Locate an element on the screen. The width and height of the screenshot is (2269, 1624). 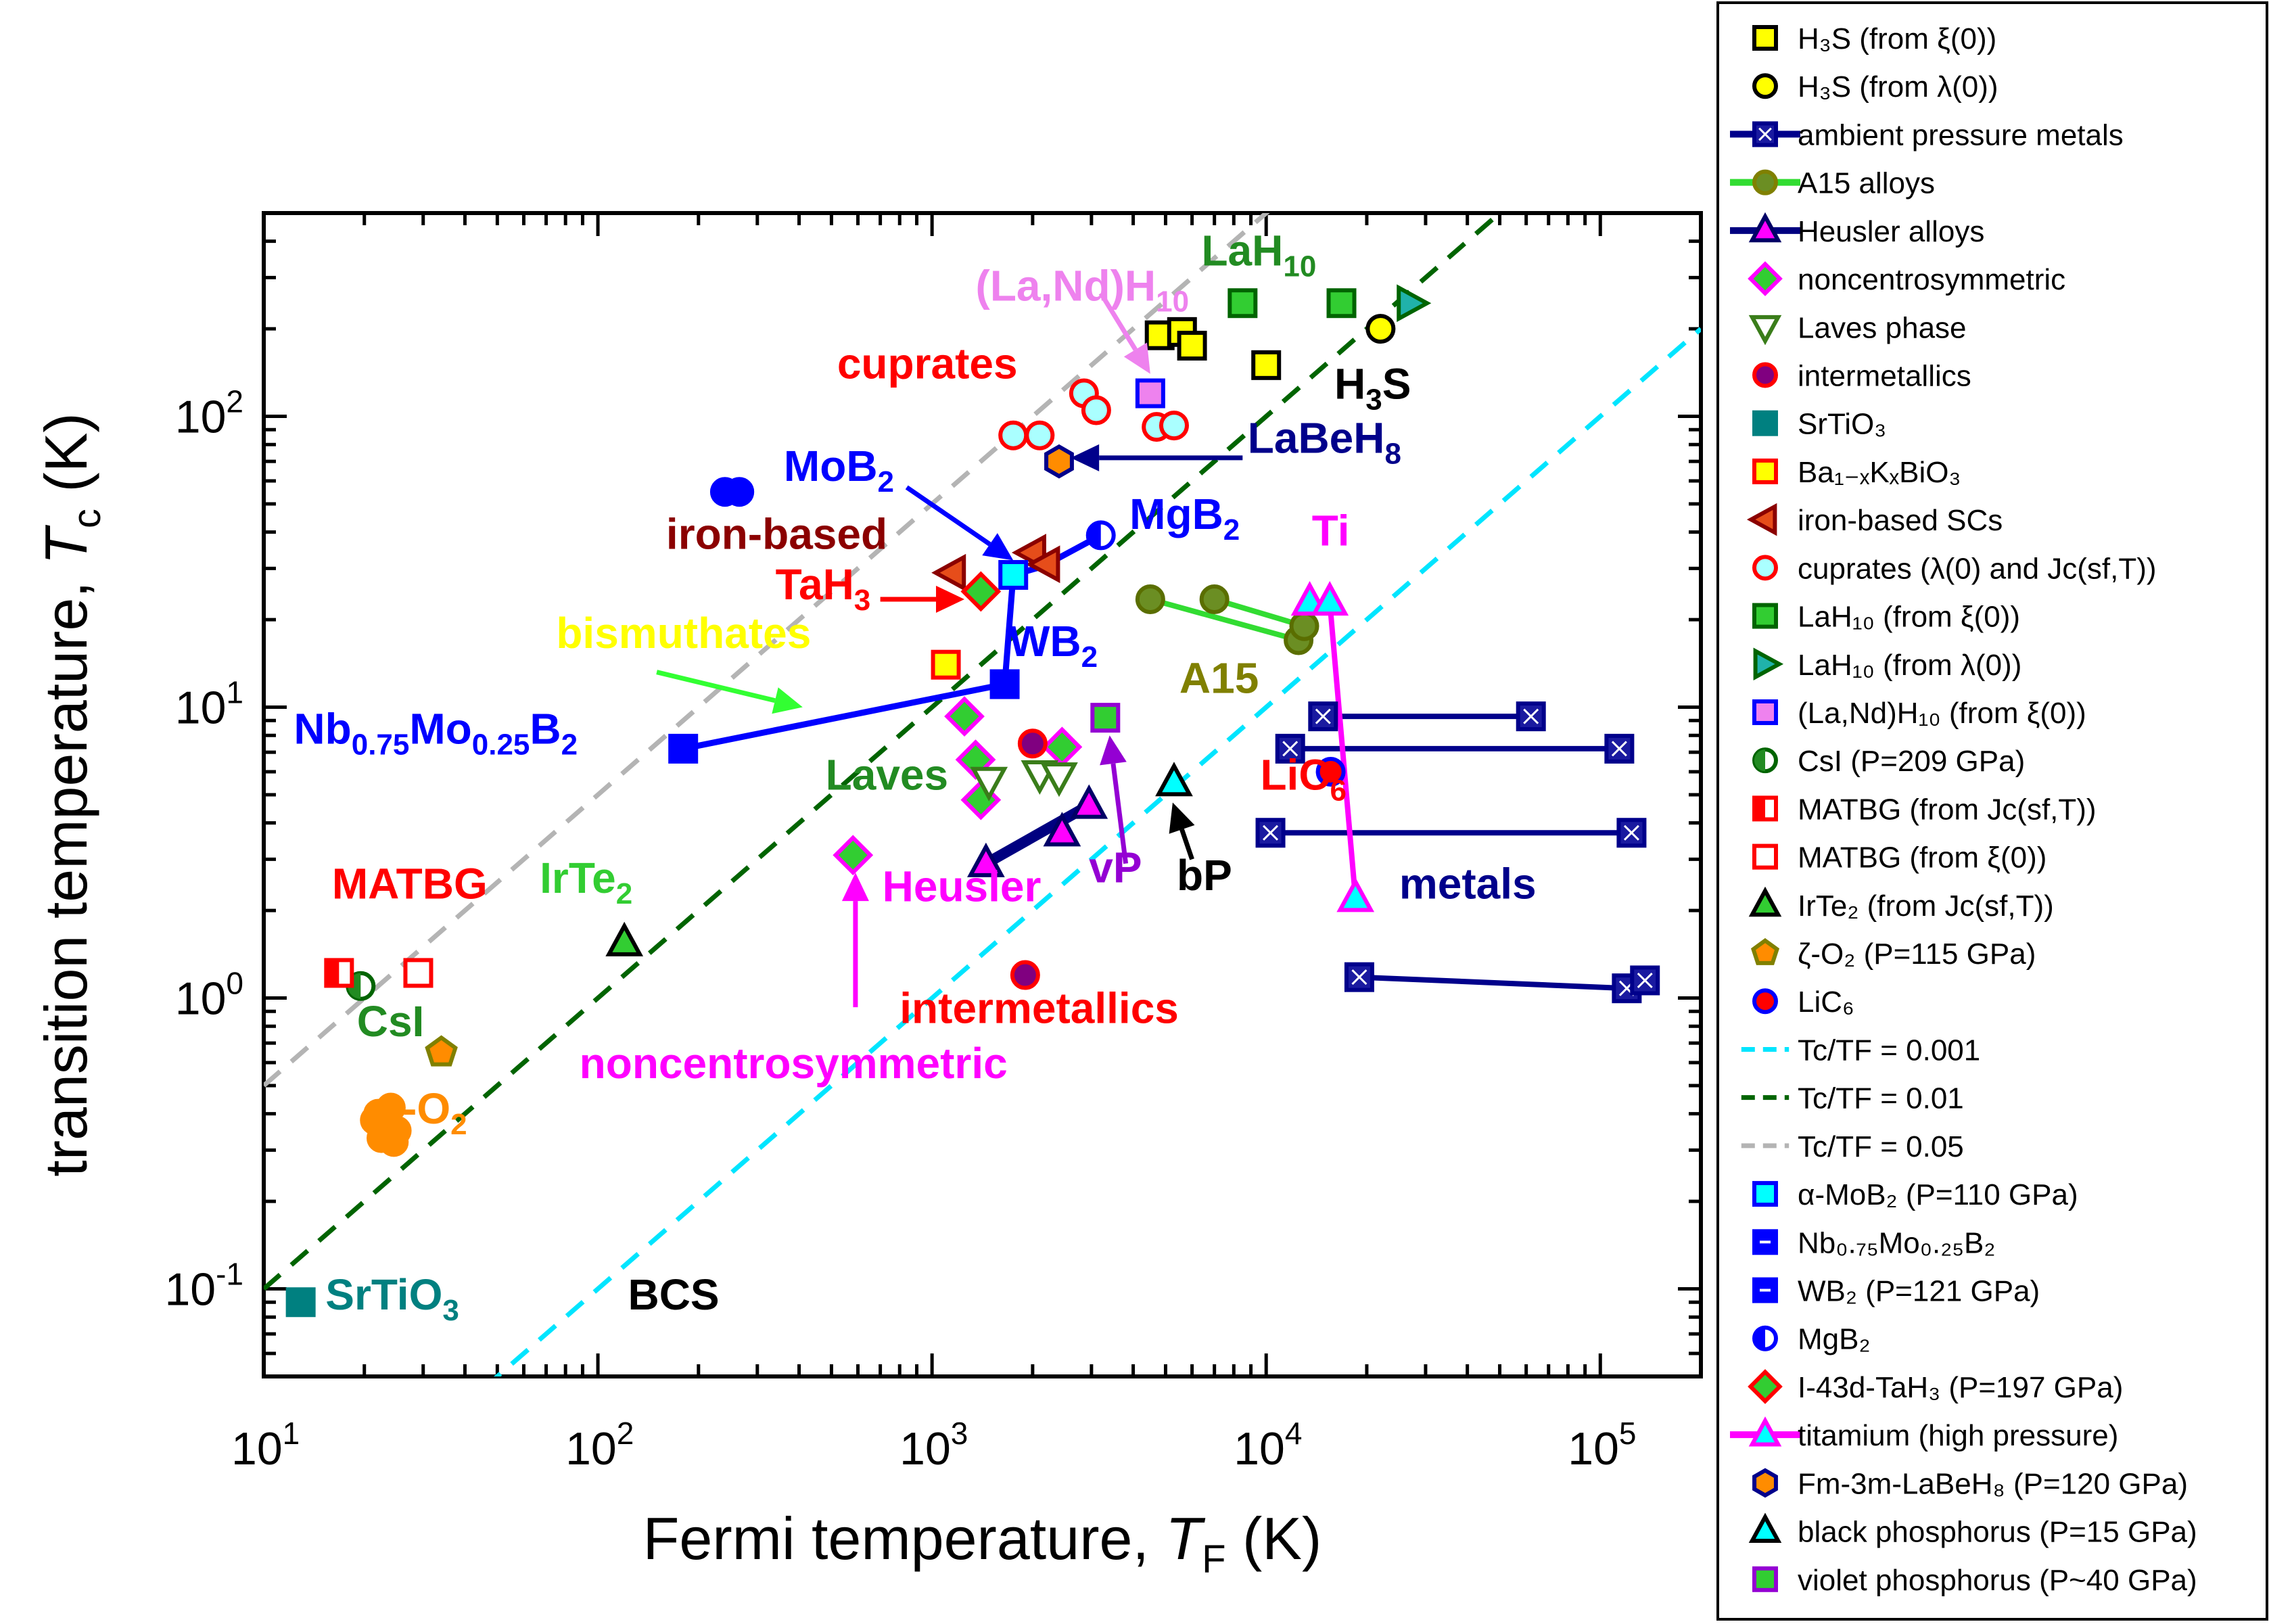
legend-label-11: cuprates (λ(0) and Jc(sf,T)) is located at coordinates (1977, 568).